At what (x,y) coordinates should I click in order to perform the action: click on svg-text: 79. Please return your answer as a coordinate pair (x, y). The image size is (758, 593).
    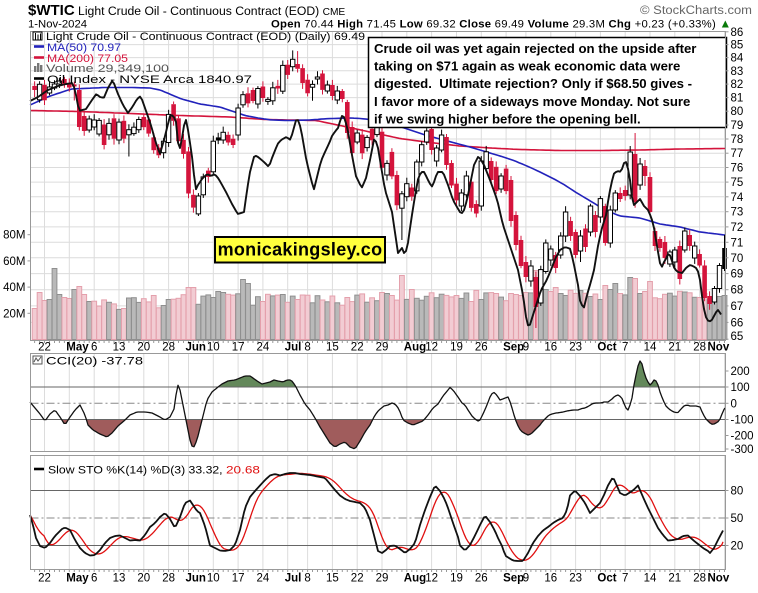
    Looking at the image, I should click on (737, 126).